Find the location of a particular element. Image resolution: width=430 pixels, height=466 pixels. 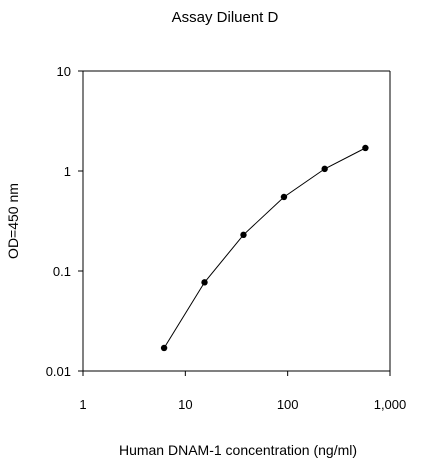

chart-title: Assay Diluent D is located at coordinates (225, 17).